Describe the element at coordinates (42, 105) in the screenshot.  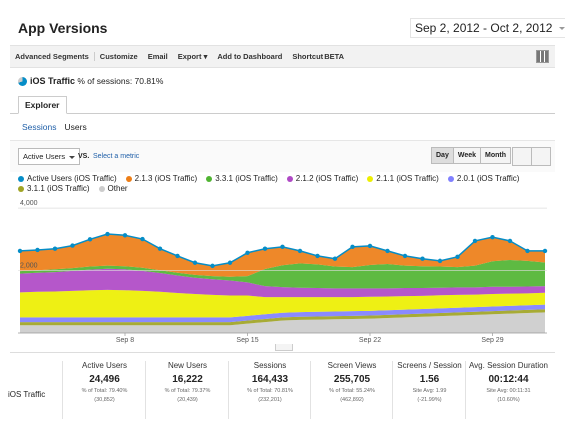
I see `tab: Explorer` at that location.